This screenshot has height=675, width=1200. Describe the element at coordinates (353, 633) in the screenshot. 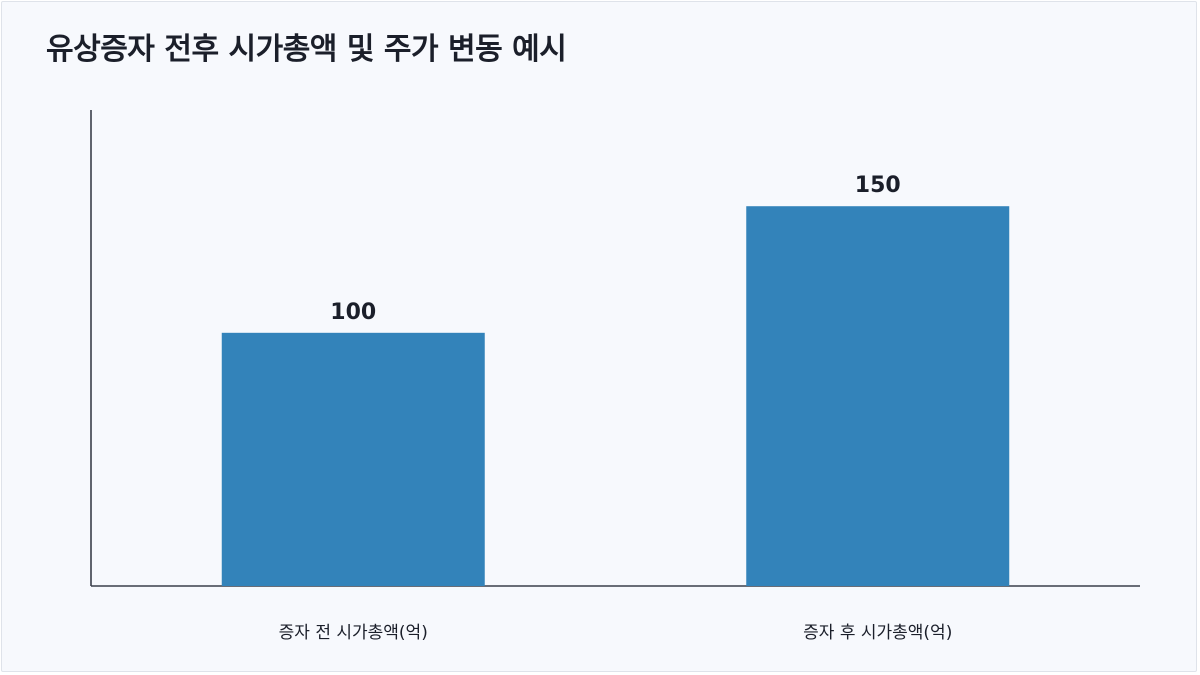

I see `category-label-0: 증자 전 시가총액(억)` at that location.